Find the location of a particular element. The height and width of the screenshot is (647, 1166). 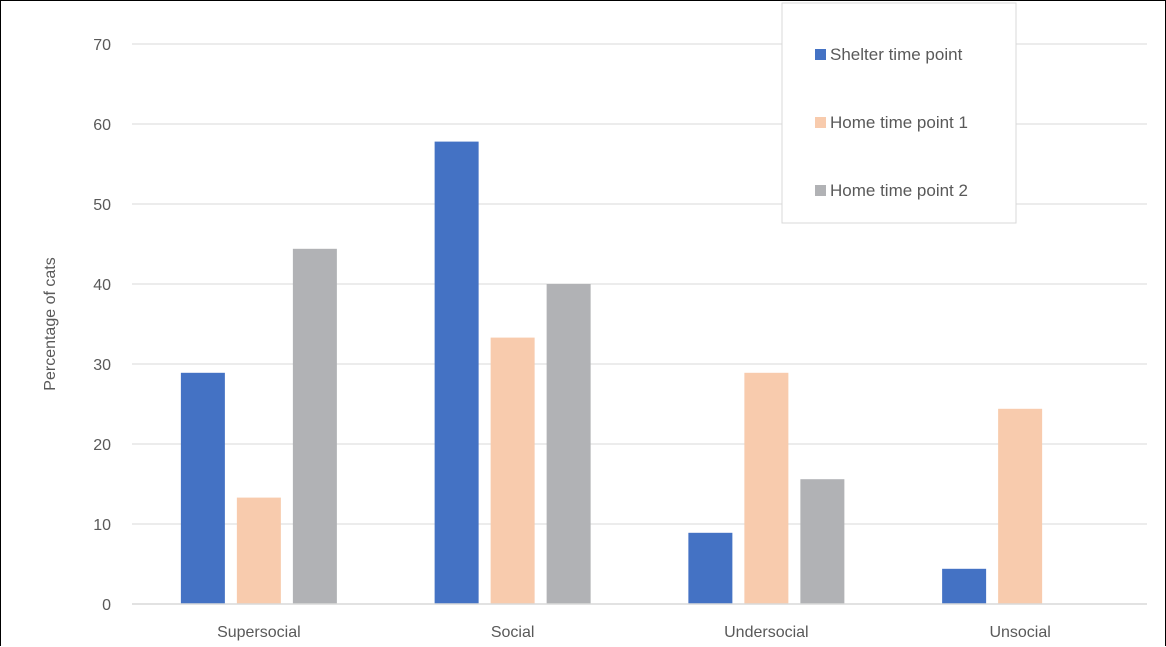

y-tick-label: 50 is located at coordinates (102, 205).